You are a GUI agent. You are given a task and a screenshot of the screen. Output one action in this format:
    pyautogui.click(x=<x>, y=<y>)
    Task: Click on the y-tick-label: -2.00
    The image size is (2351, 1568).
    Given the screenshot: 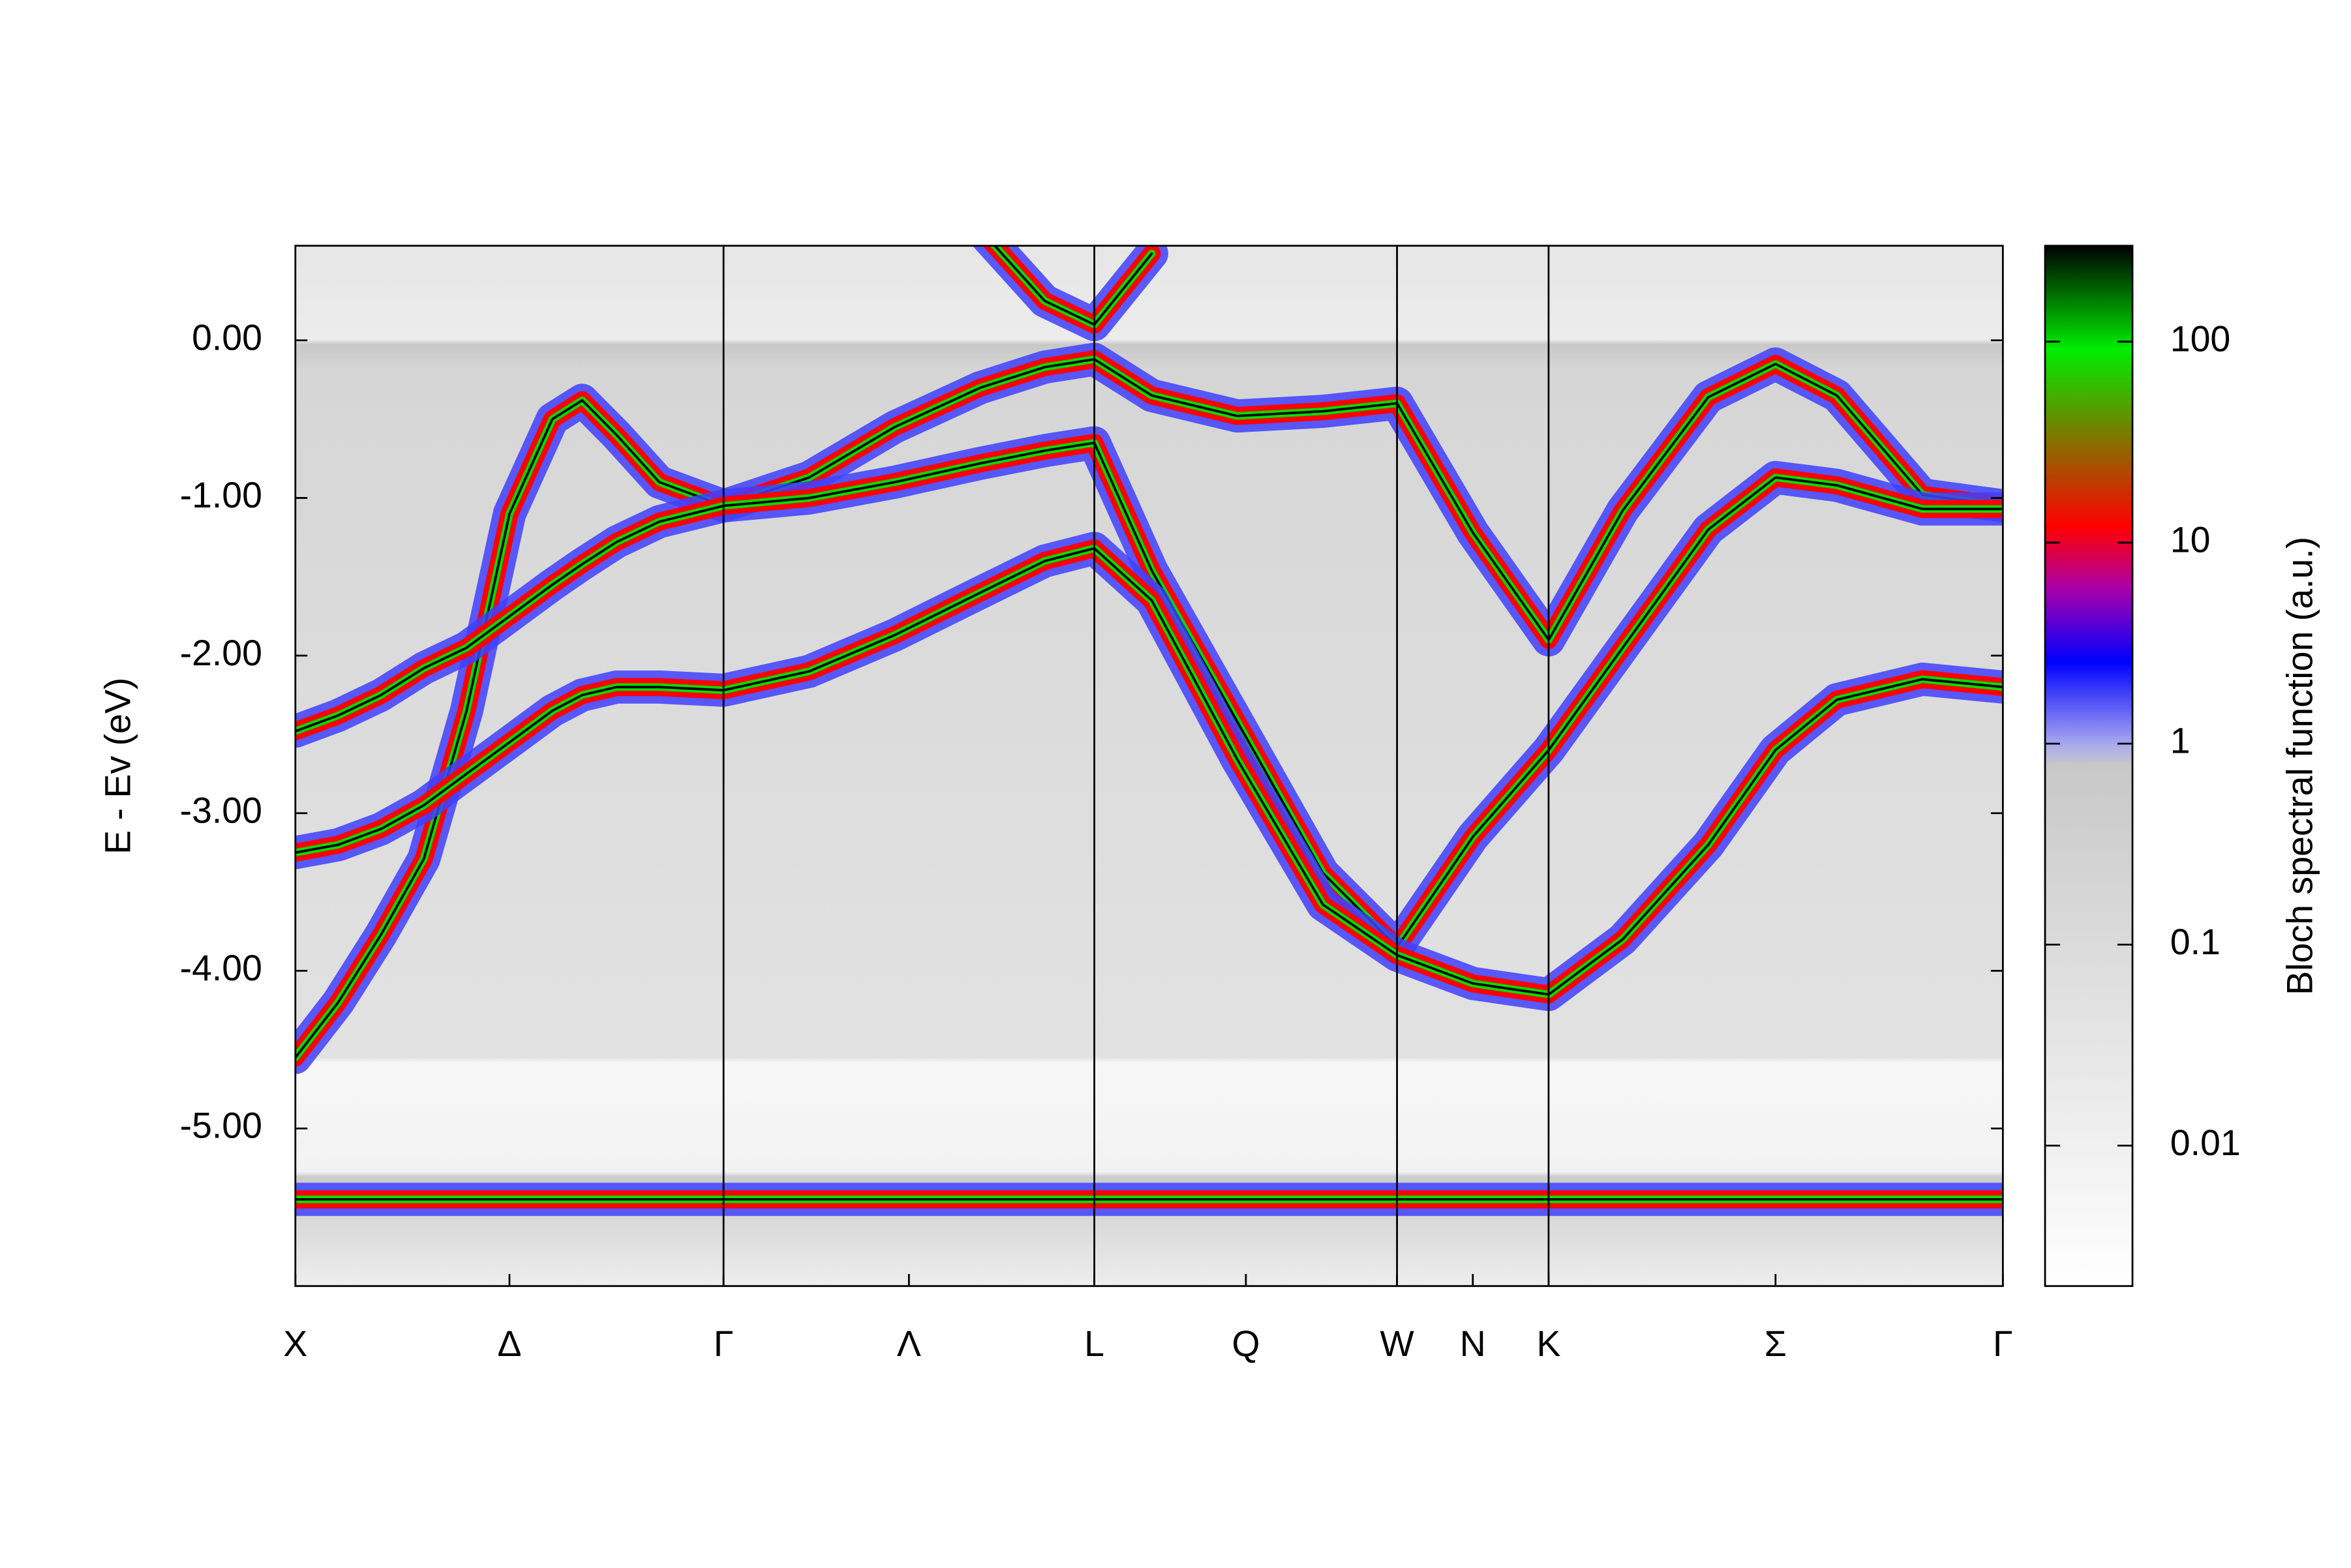 What is the action you would take?
    pyautogui.click(x=221, y=653)
    